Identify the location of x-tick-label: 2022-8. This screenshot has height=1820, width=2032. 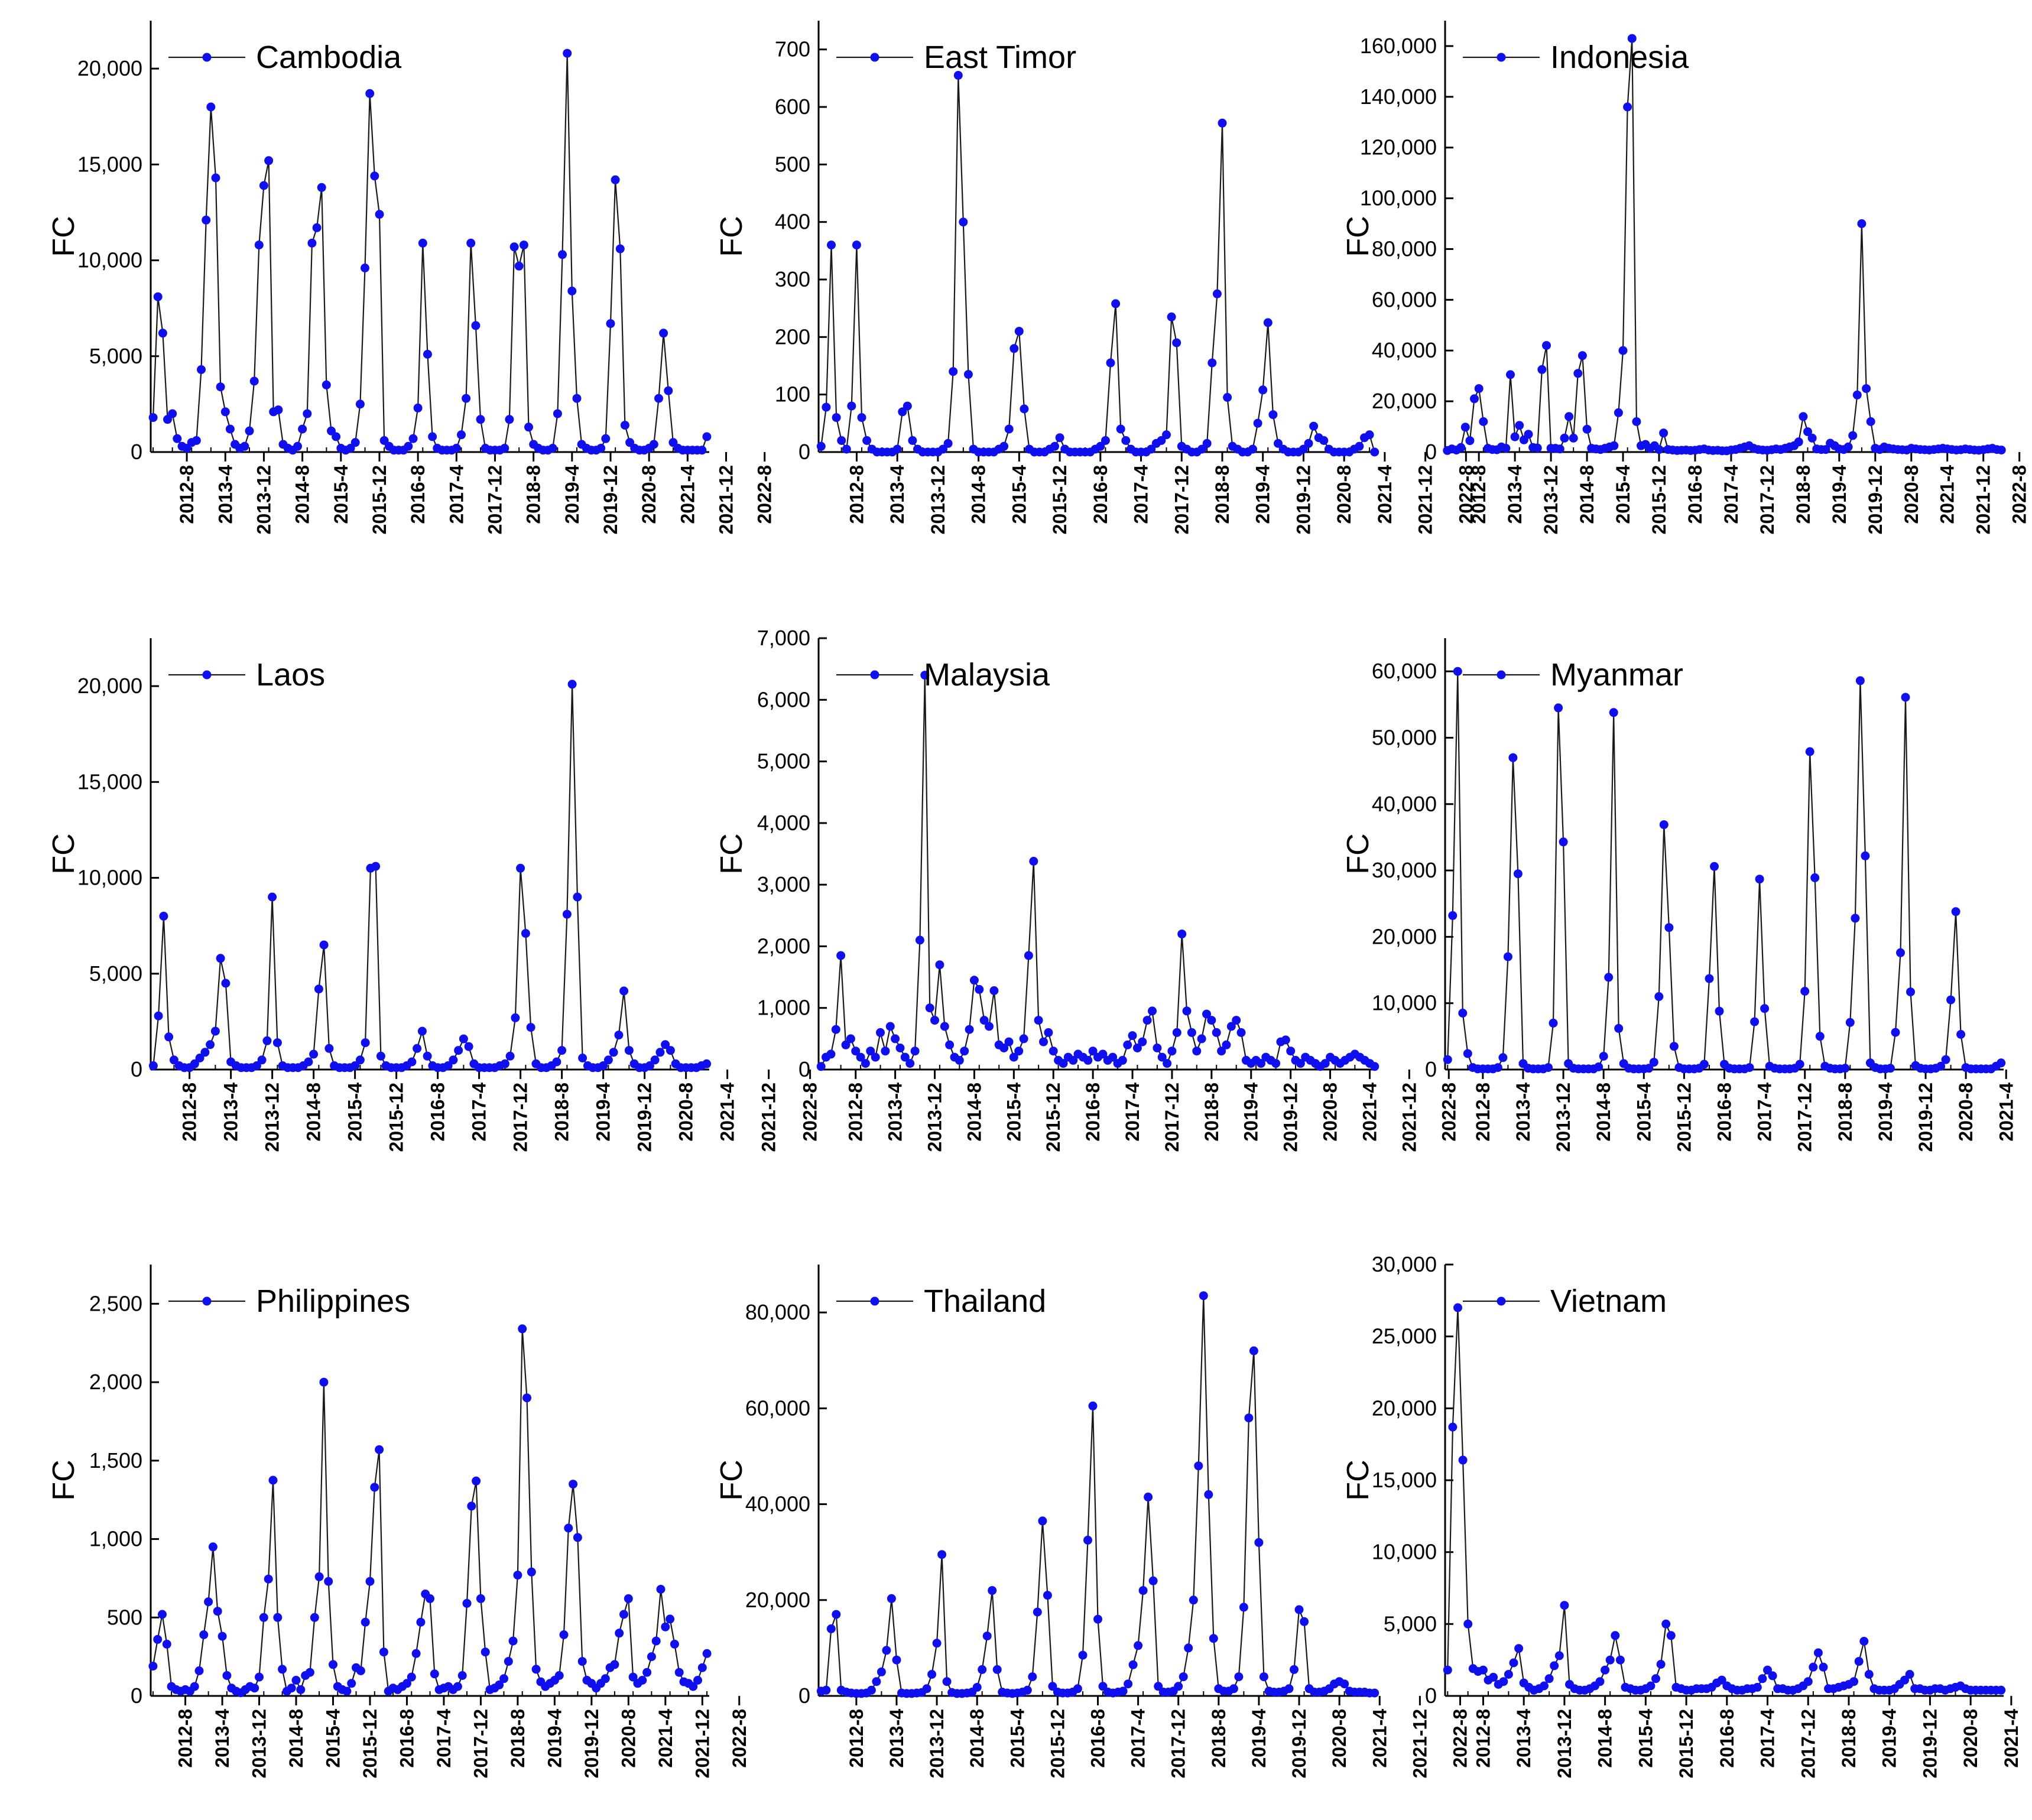
(1449, 1112).